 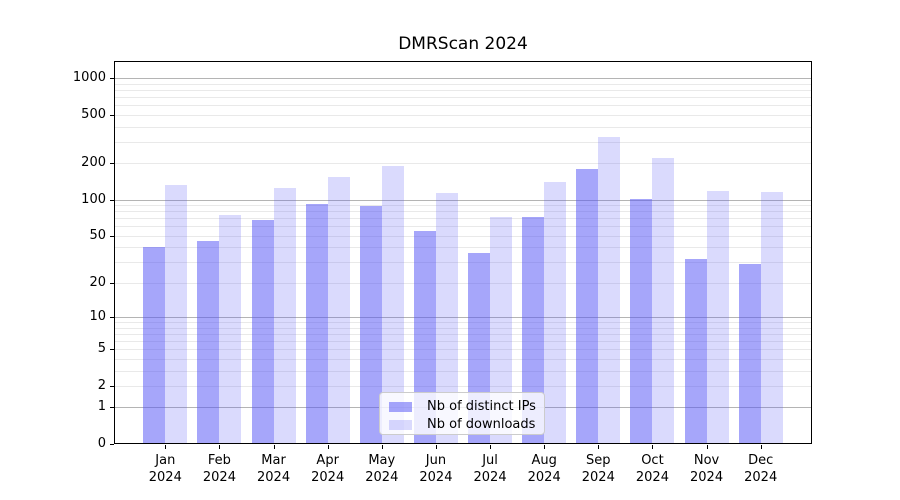 What do you see at coordinates (761, 469) in the screenshot?
I see `x-tick-label: Dec 2024` at bounding box center [761, 469].